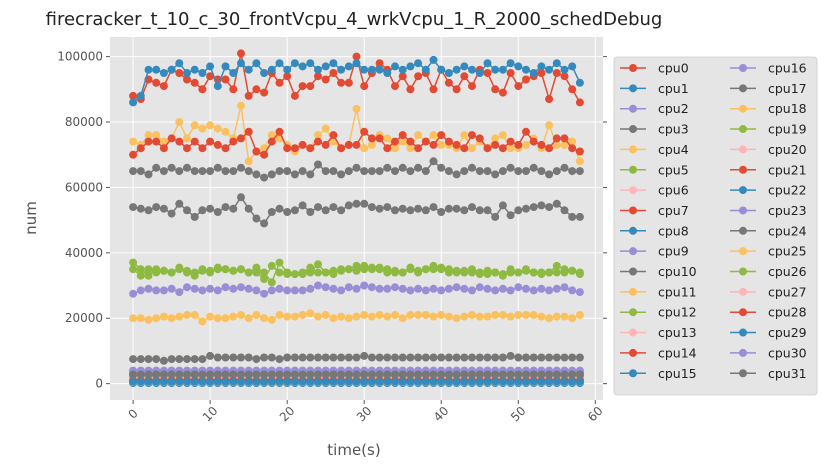 The image size is (827, 468). What do you see at coordinates (83, 220) in the screenshot?
I see `y-axis: 0 20000 40000 60000 80000 100000` at bounding box center [83, 220].